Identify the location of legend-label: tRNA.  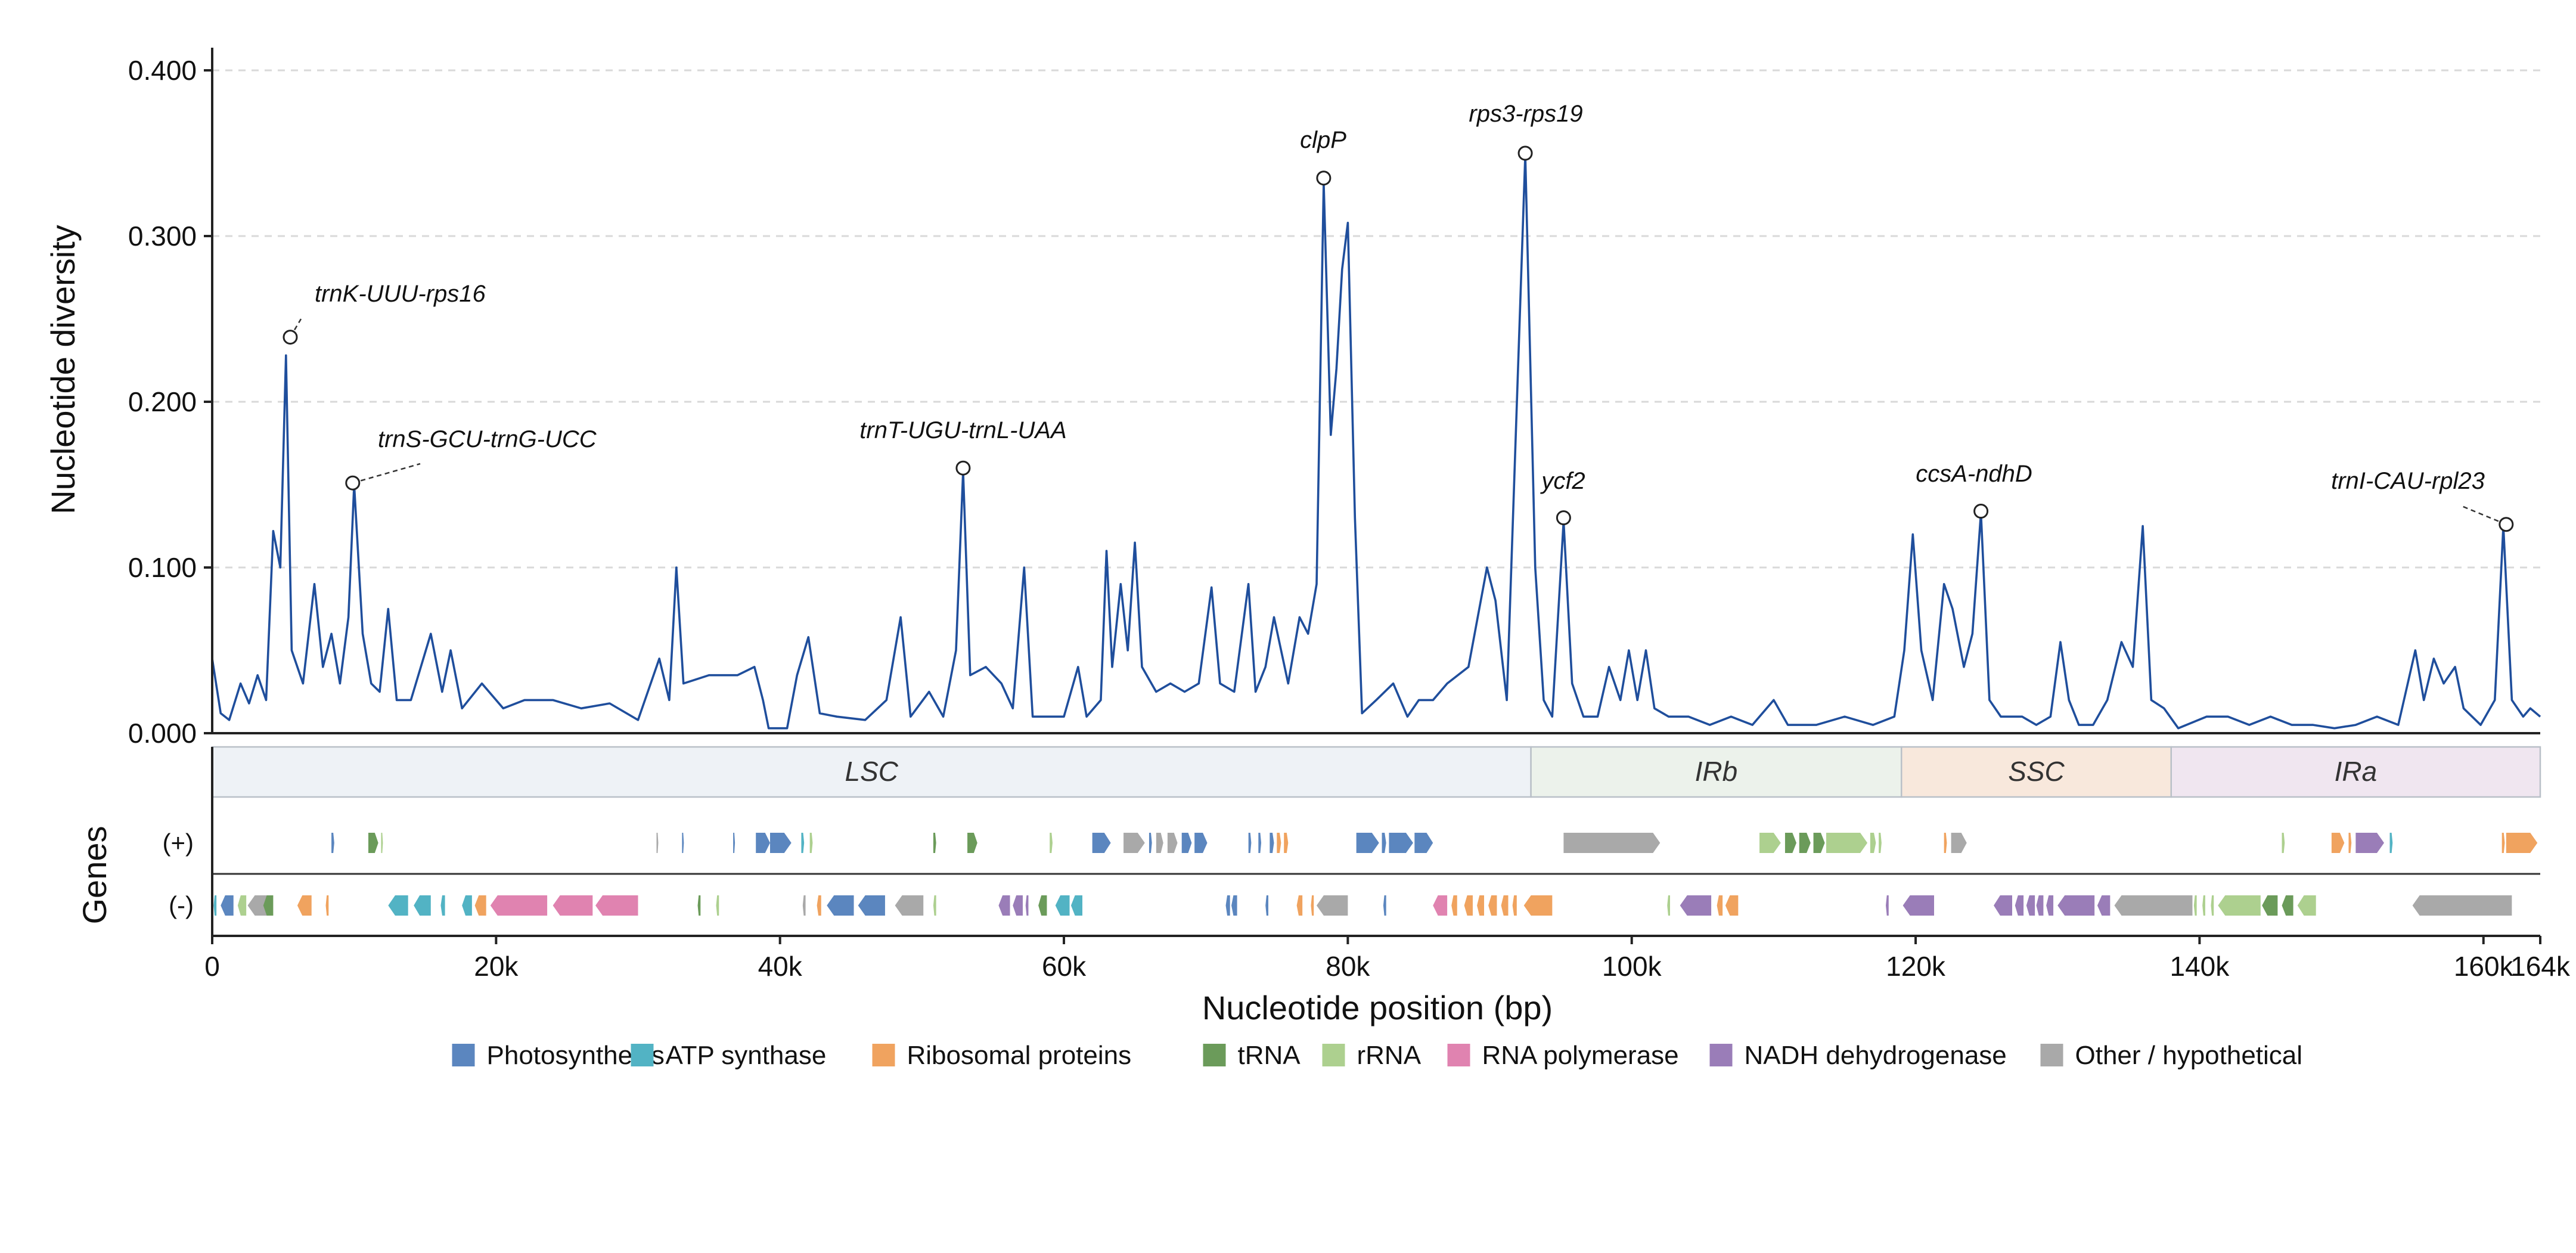
(1270, 1055).